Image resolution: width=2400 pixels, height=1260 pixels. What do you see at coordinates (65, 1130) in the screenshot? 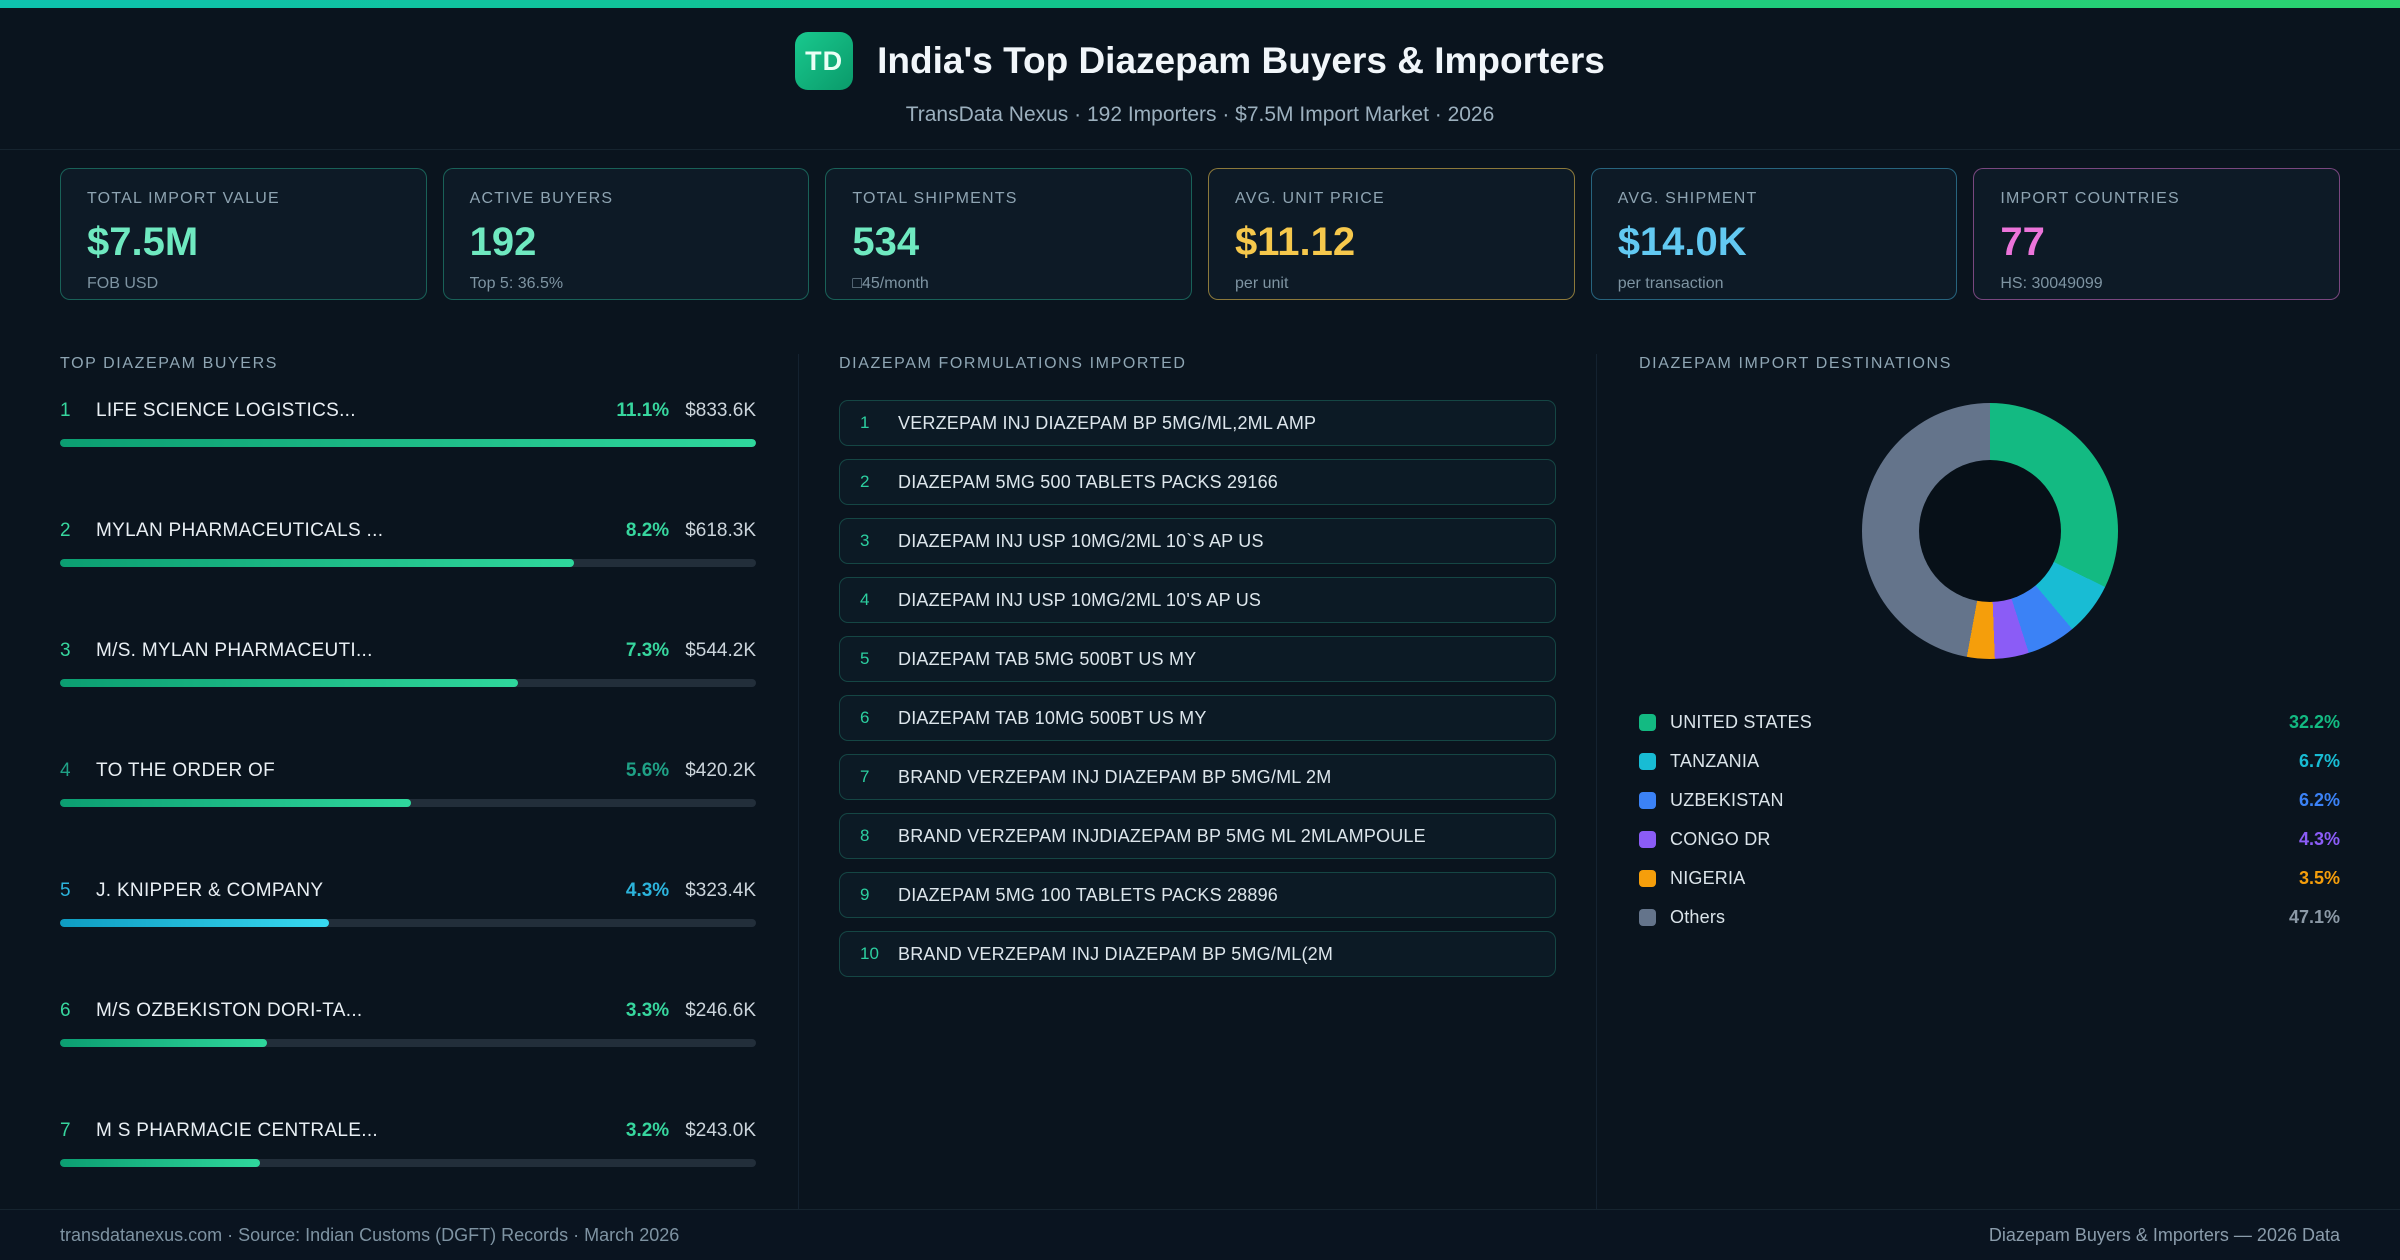
I see `buyer-rank: 7` at bounding box center [65, 1130].